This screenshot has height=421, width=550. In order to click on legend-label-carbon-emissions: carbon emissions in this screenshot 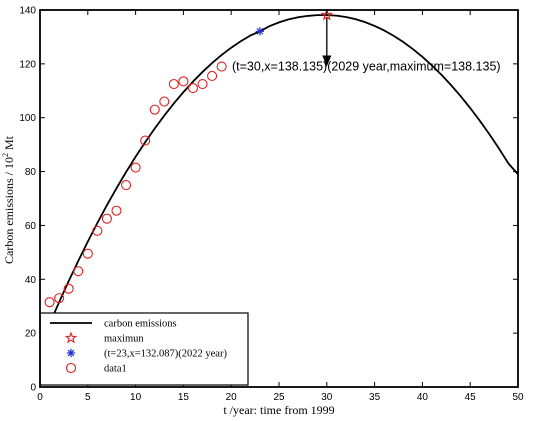, I will do `click(140, 324)`.